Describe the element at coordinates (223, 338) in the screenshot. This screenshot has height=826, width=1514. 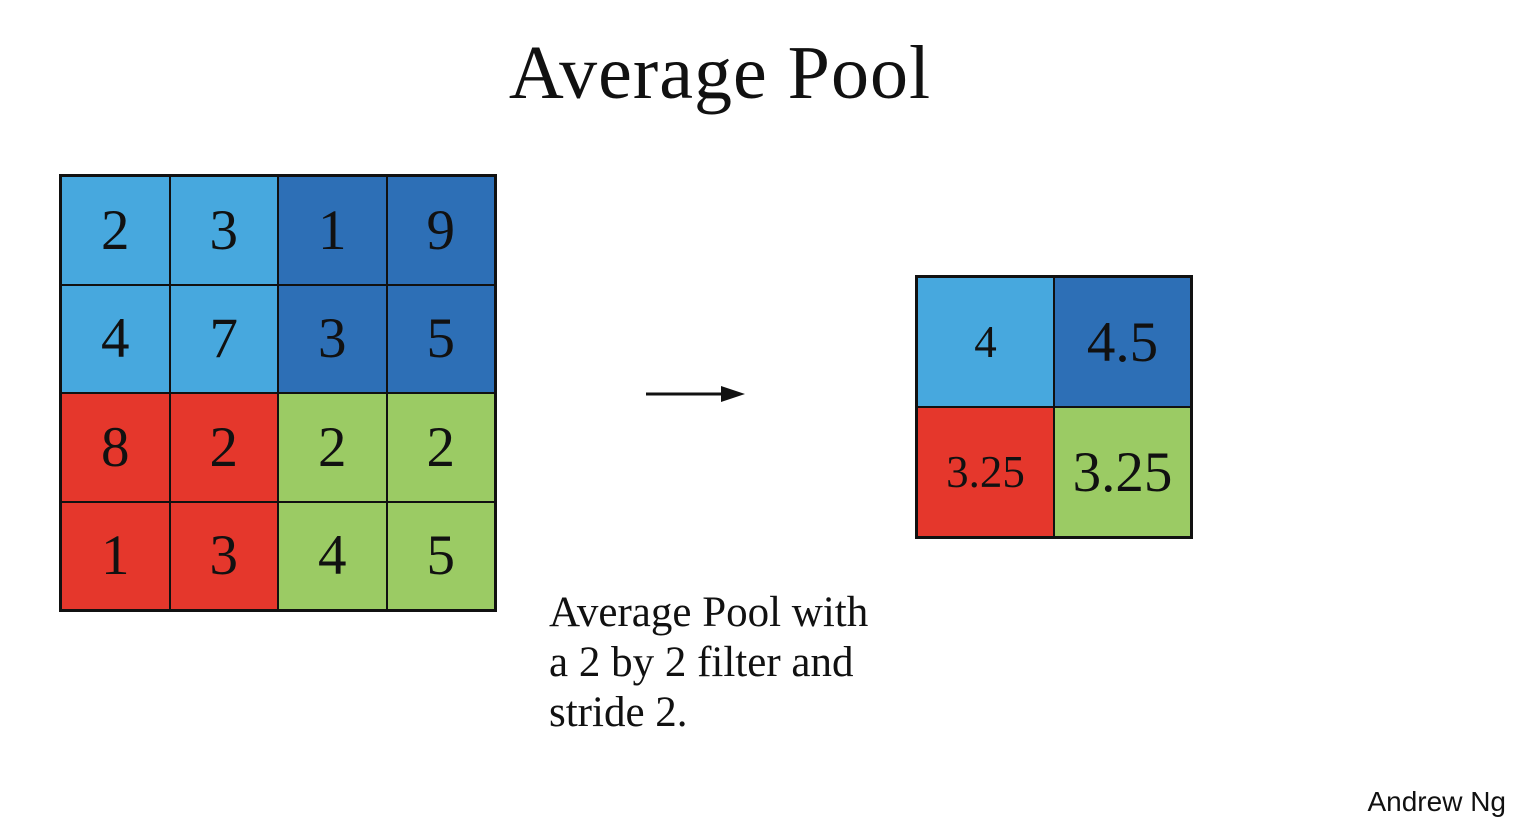
I see `grid-cell: 7` at that location.